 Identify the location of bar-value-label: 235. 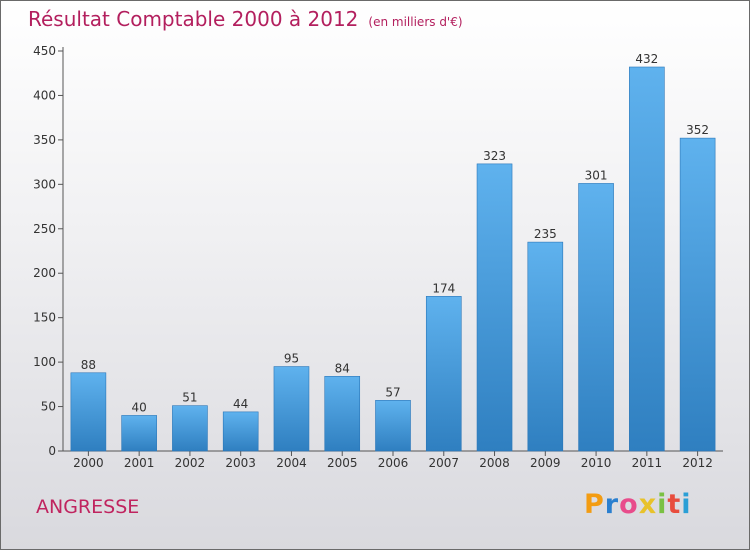
(545, 234).